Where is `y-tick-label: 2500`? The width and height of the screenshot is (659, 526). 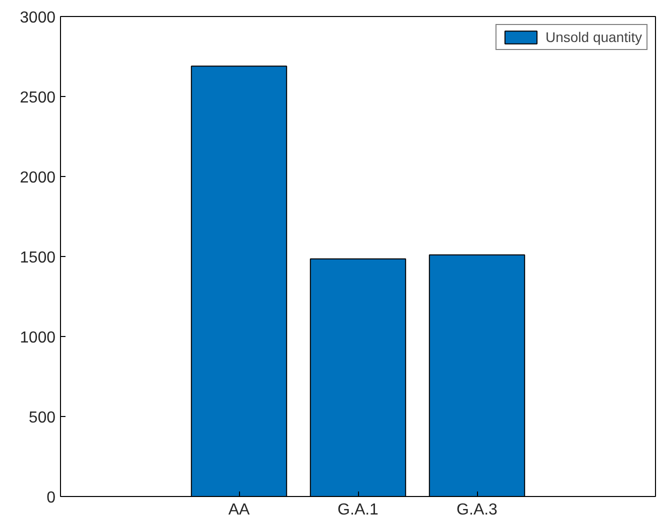
y-tick-label: 2500 is located at coordinates (38, 98).